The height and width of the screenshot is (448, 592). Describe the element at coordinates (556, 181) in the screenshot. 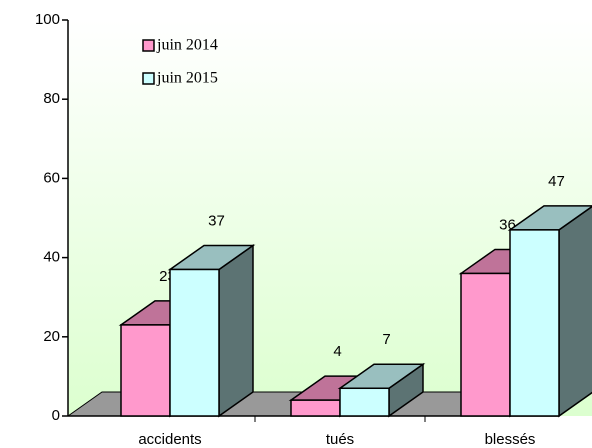

I see `value-label: 47` at that location.